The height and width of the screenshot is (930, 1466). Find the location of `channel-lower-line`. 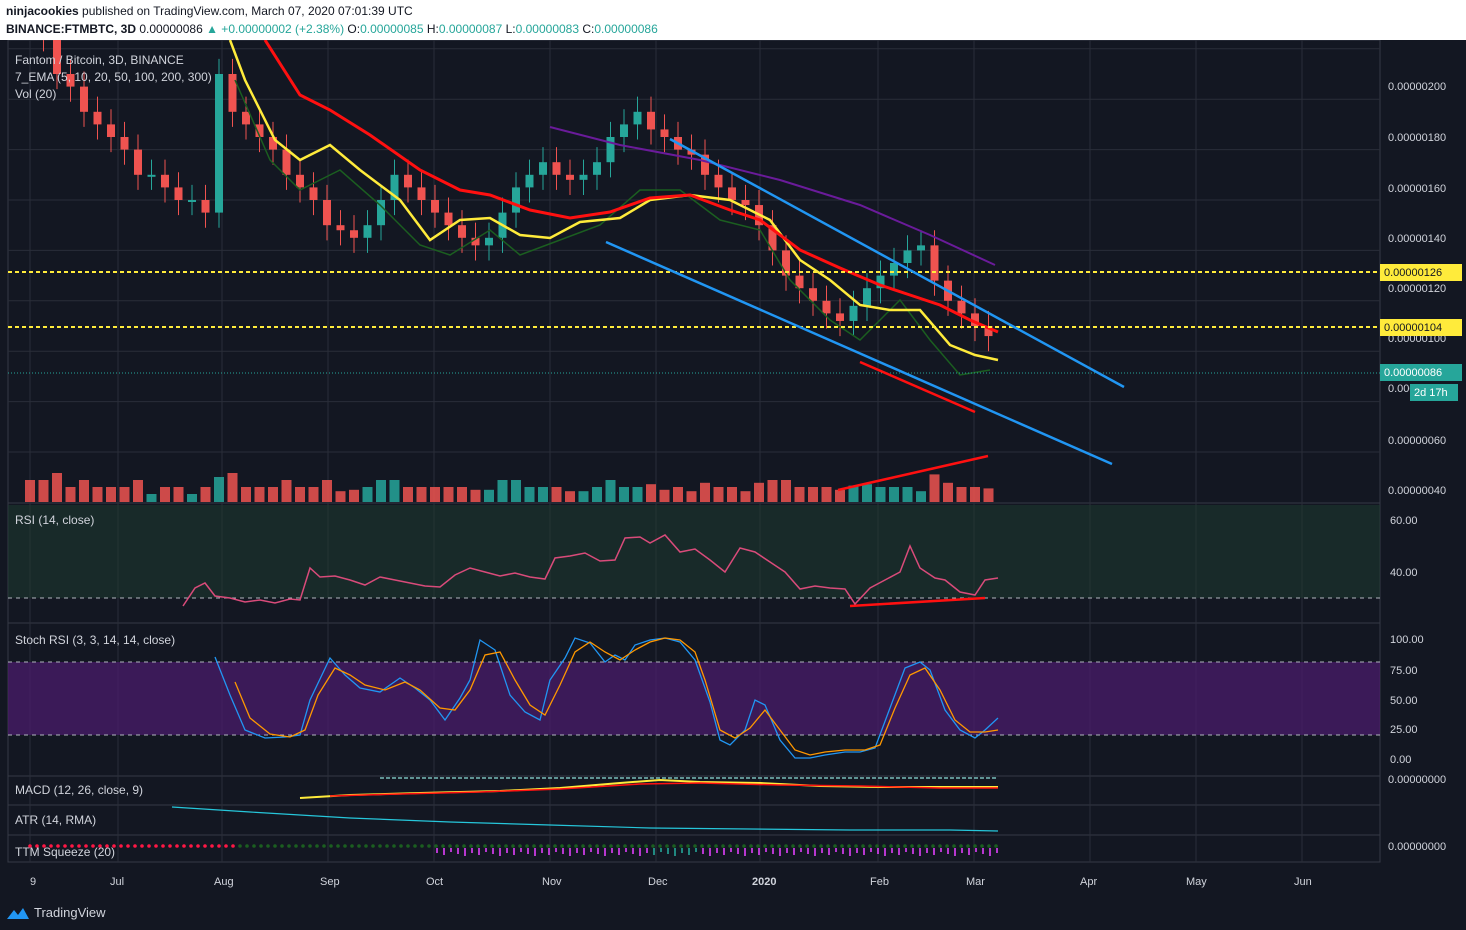

channel-lower-line is located at coordinates (859, 353).